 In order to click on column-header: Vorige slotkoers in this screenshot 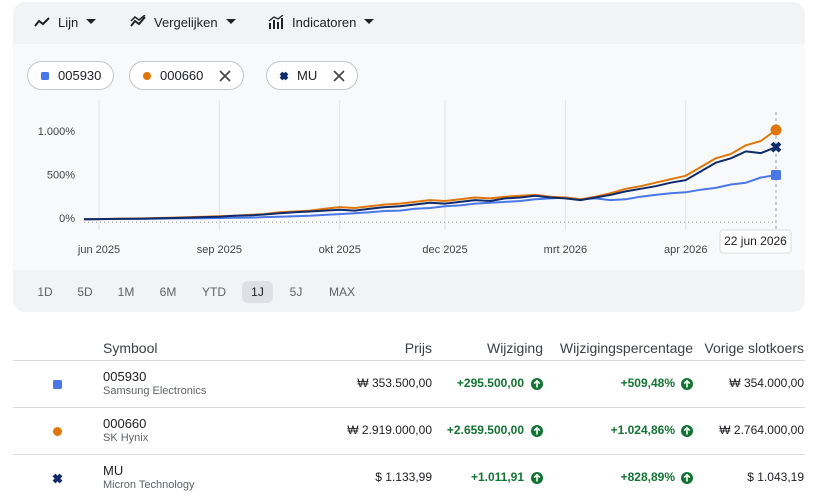, I will do `click(754, 348)`.